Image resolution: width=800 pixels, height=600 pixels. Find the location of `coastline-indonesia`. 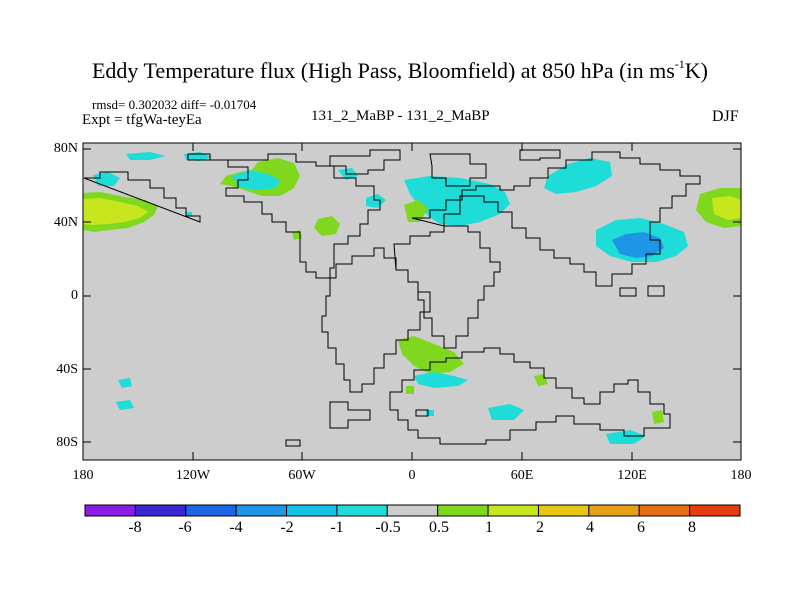

coastline-indonesia is located at coordinates (642, 291).